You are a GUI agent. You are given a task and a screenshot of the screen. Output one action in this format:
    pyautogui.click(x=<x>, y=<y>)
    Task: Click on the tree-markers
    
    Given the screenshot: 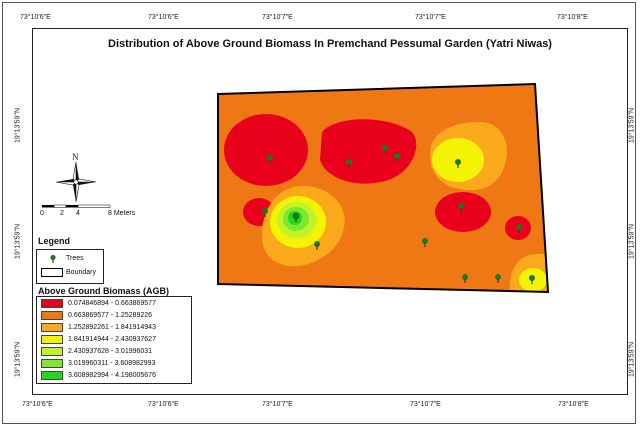 What is the action you would take?
    pyautogui.click(x=398, y=214)
    